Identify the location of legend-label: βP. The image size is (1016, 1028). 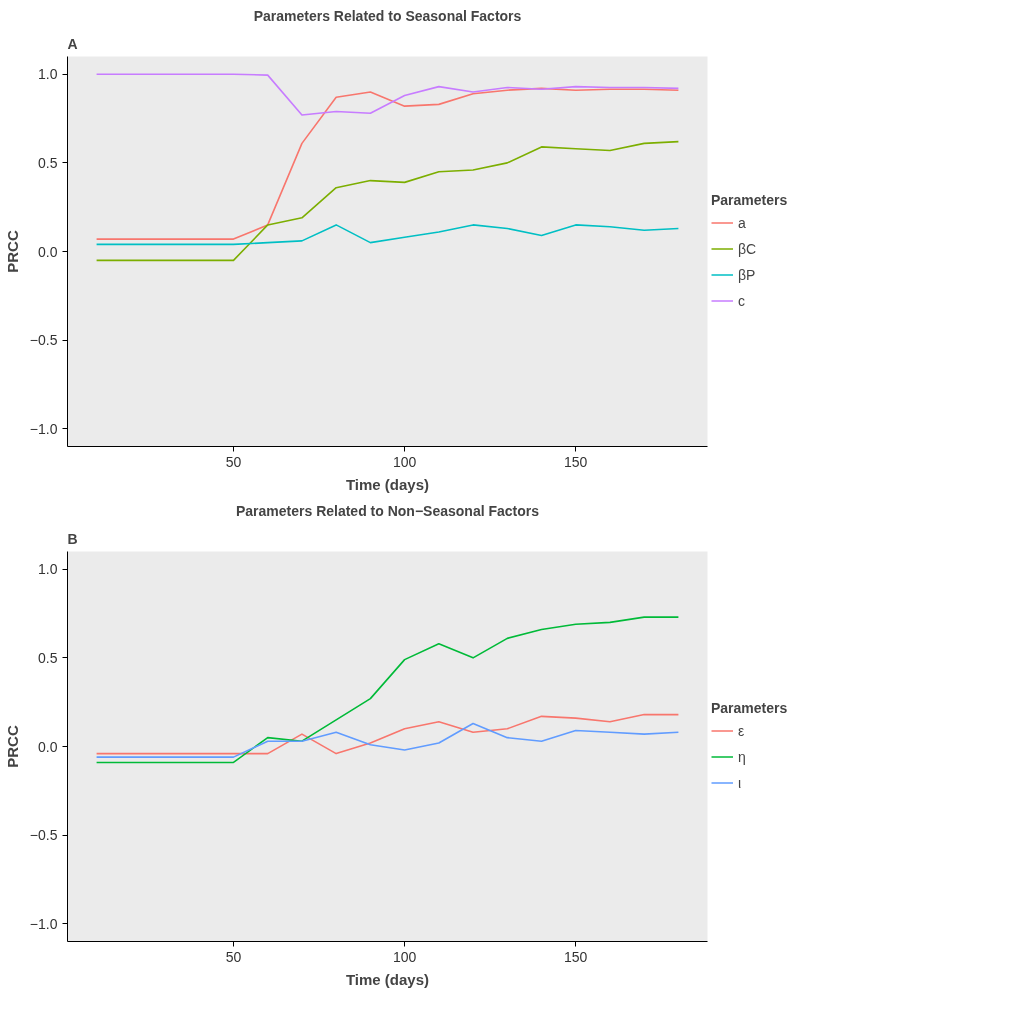
(747, 274).